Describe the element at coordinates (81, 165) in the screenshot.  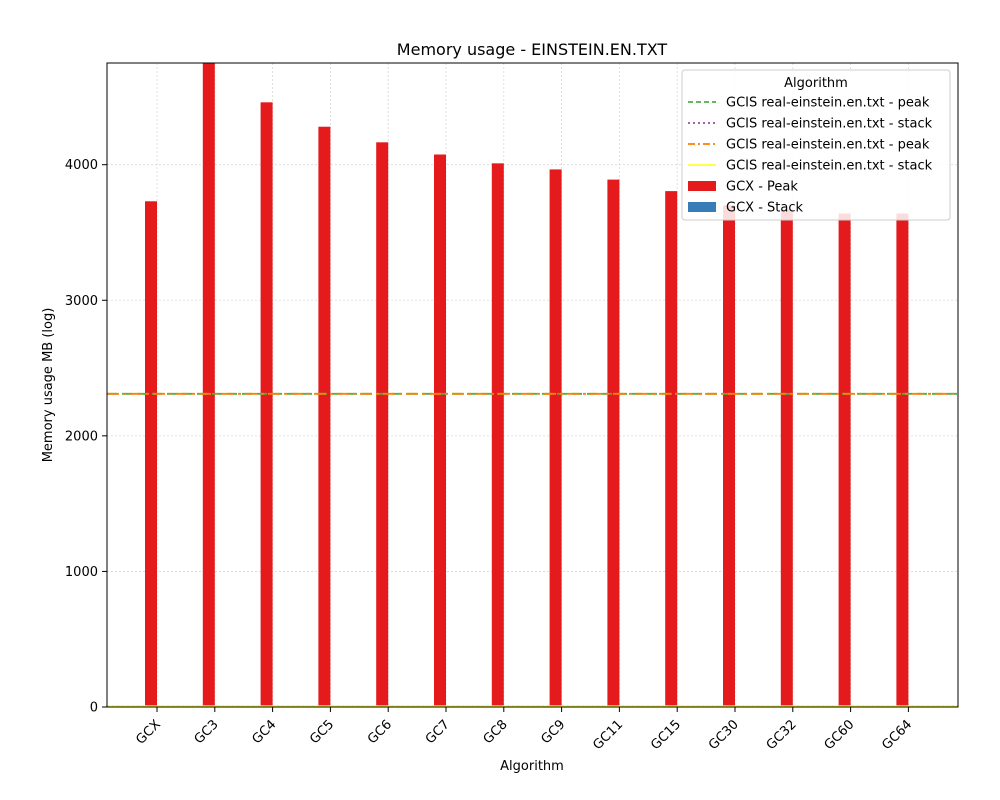
I see `y-tick-label: 4000` at that location.